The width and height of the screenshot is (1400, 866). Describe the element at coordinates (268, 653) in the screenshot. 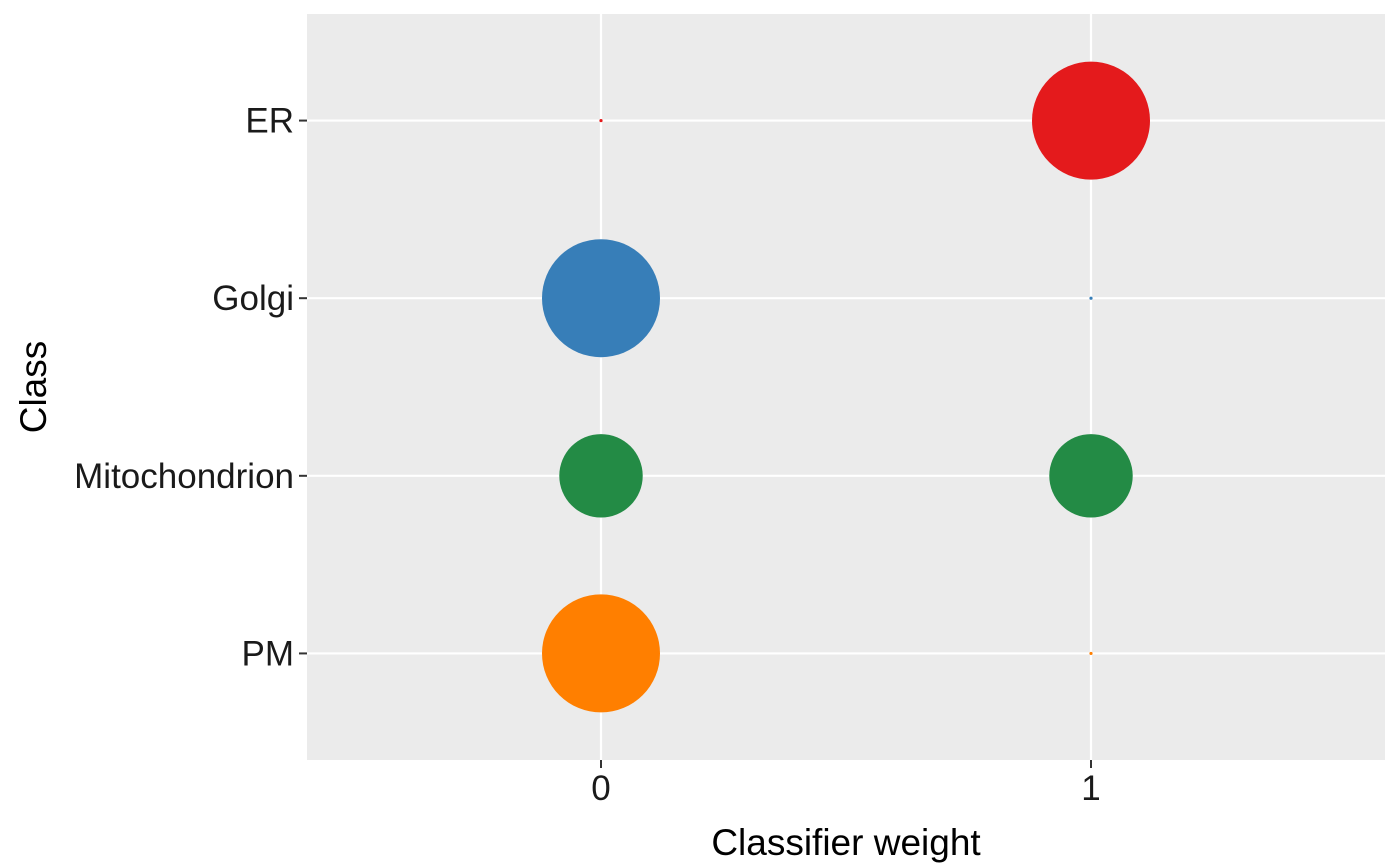

I see `y-tick-label-pm: PM` at that location.